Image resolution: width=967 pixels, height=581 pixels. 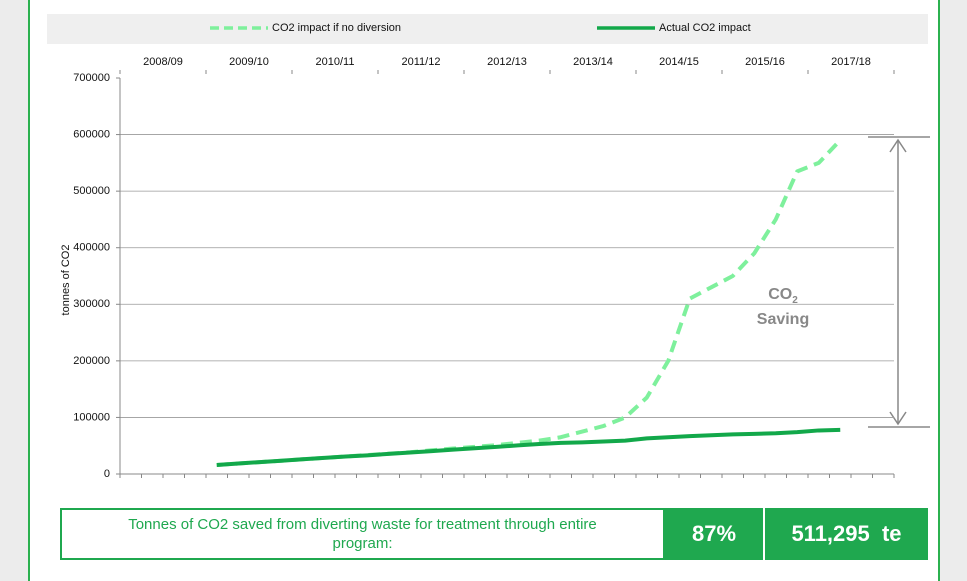 What do you see at coordinates (91, 134) in the screenshot?
I see `y-tick-label: 600000` at bounding box center [91, 134].